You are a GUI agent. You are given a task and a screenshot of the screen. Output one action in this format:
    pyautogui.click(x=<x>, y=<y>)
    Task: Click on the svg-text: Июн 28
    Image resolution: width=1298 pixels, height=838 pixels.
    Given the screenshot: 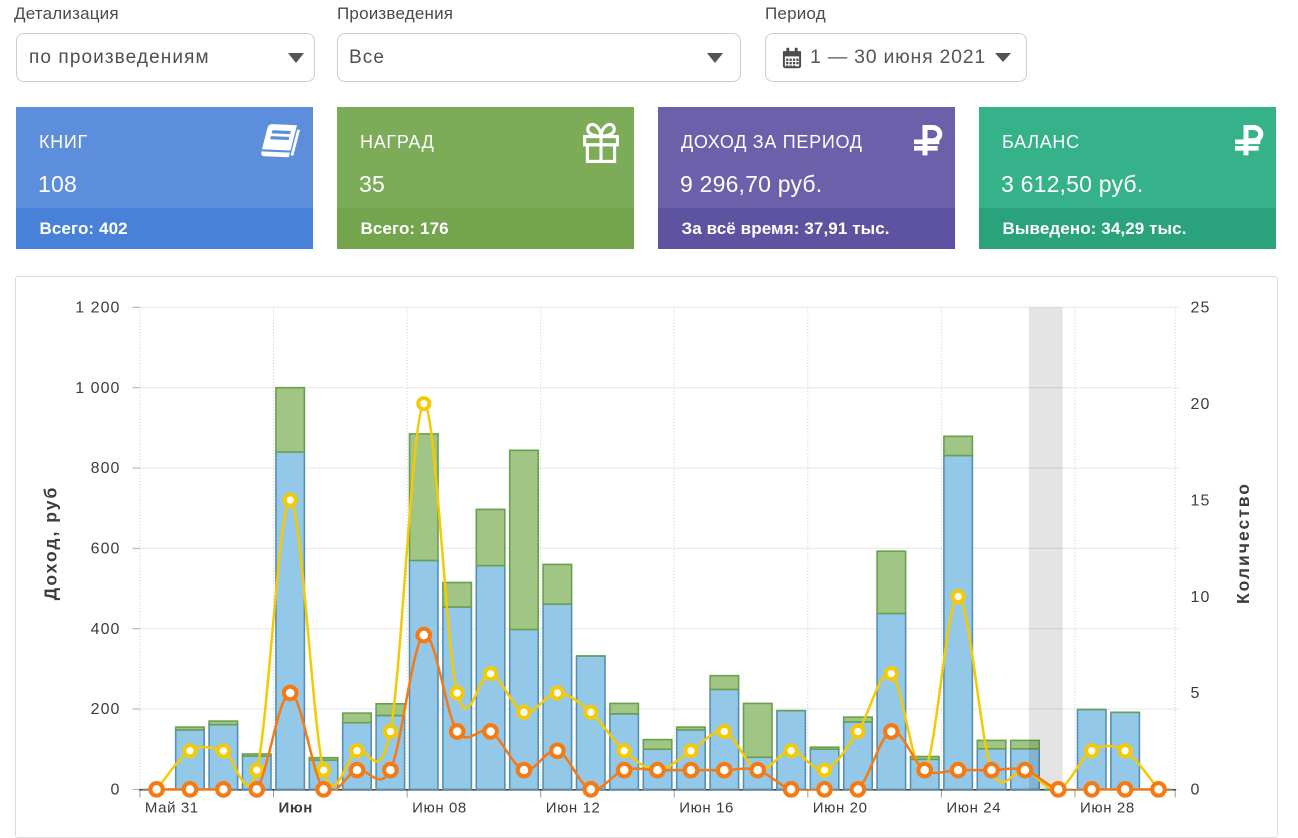 What is the action you would take?
    pyautogui.click(x=1107, y=808)
    